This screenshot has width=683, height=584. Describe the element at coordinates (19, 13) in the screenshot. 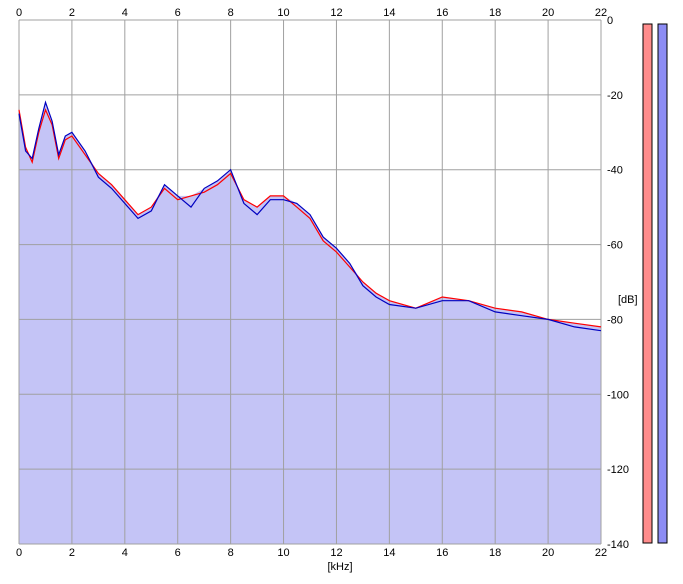

I see `x-tick-top-0: 0` at that location.